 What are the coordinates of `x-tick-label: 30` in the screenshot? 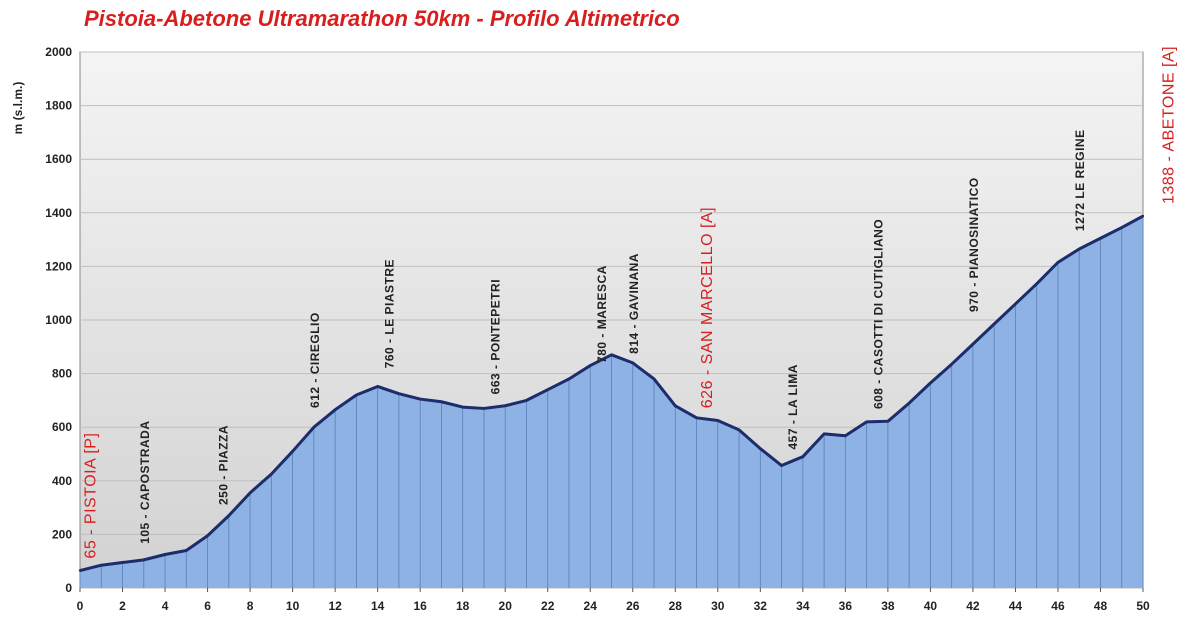 It's located at (718, 606).